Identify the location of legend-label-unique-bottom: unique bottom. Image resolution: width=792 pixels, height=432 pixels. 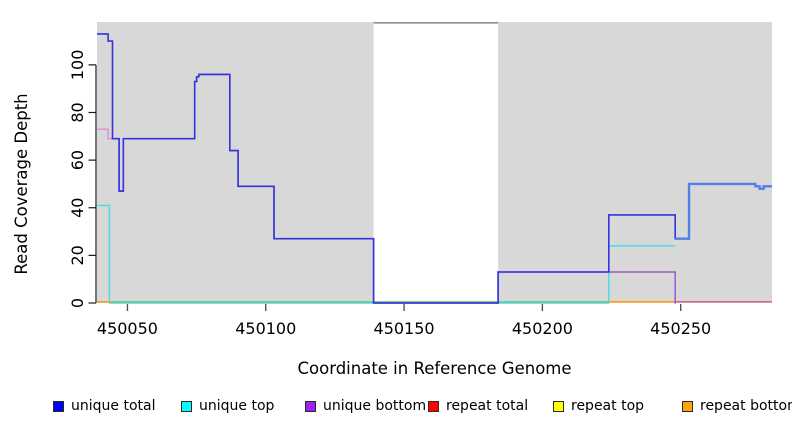
(375, 406).